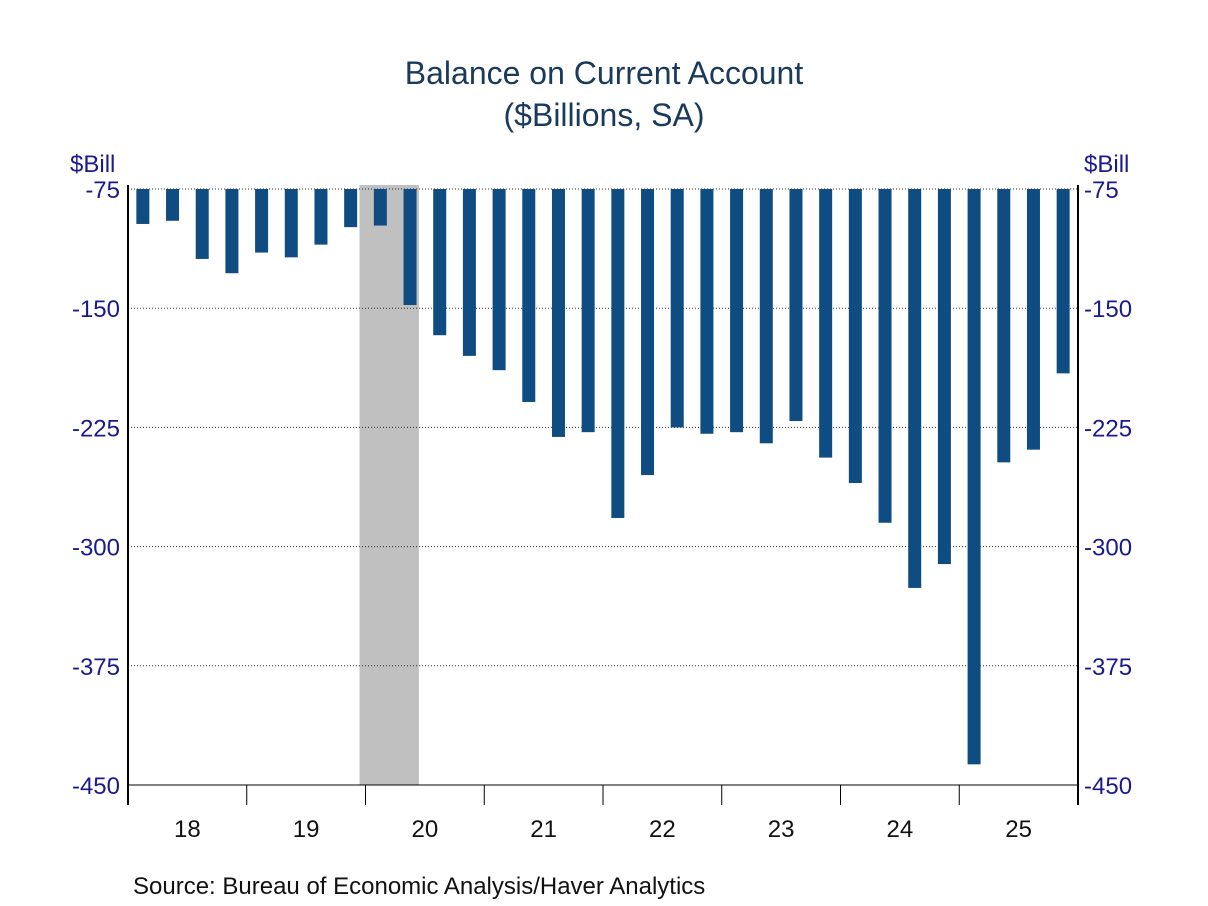 The height and width of the screenshot is (906, 1208). I want to click on chart-subtitle: ($Billions, SA), so click(604, 115).